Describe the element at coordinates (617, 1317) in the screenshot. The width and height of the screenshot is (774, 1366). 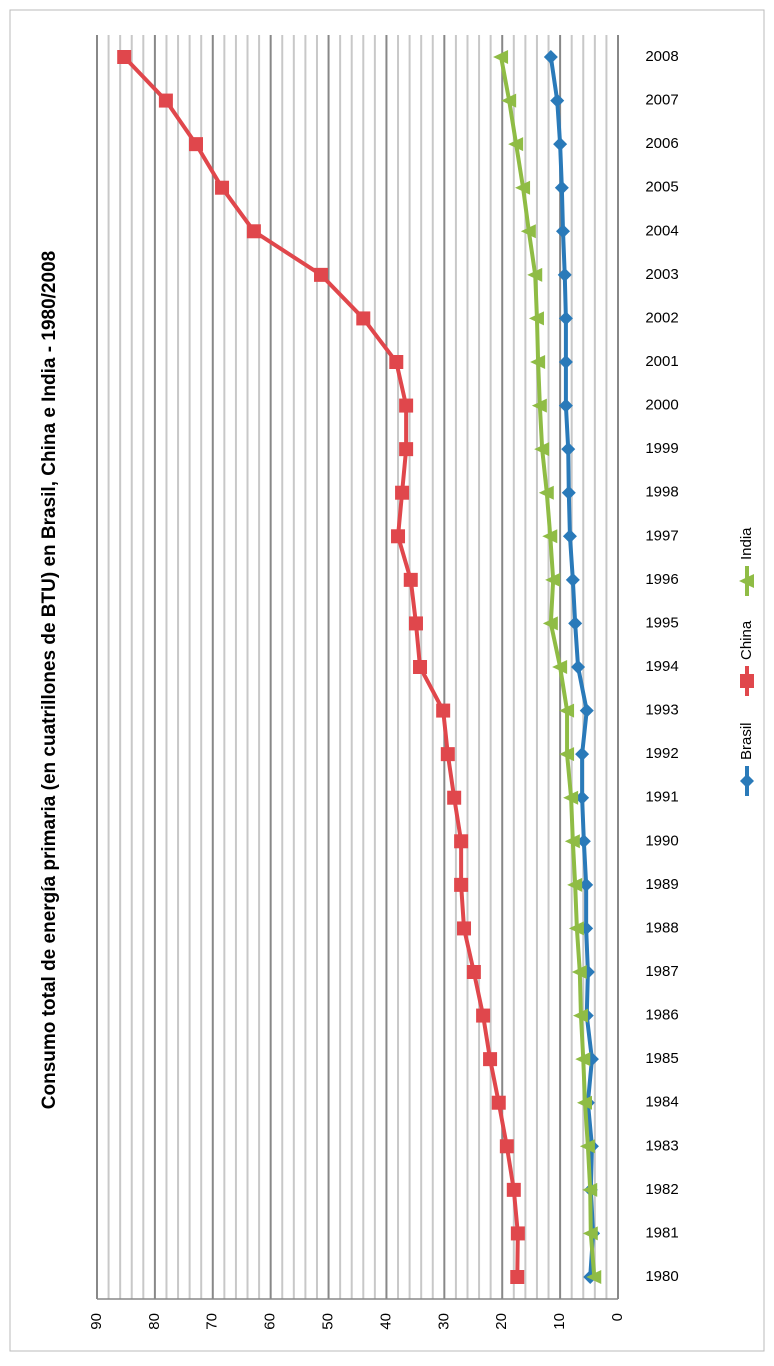
I see `y-tick-label: 0` at that location.